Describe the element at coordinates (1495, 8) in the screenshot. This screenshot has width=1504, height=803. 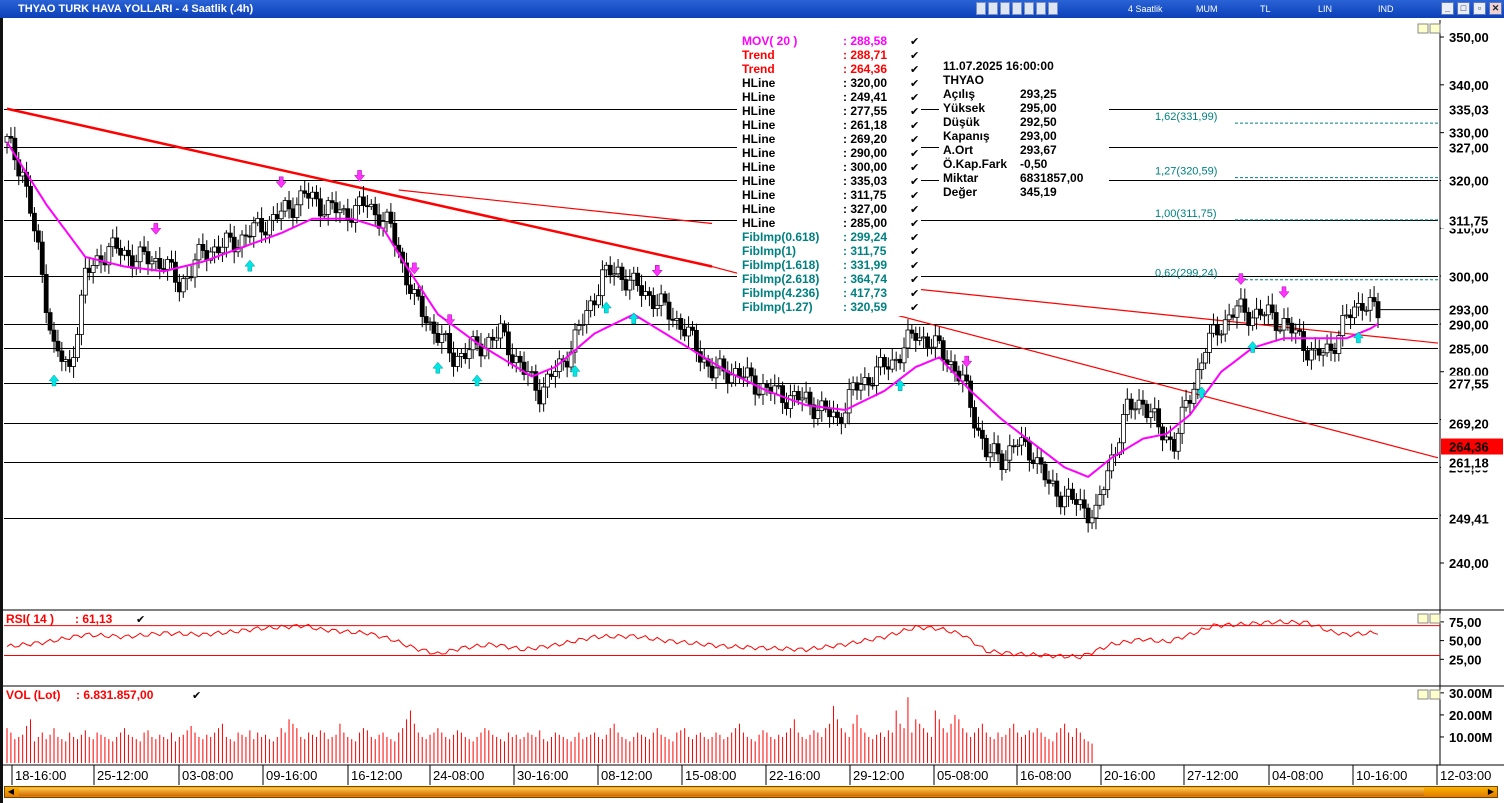
I see `close-button: ✕` at that location.